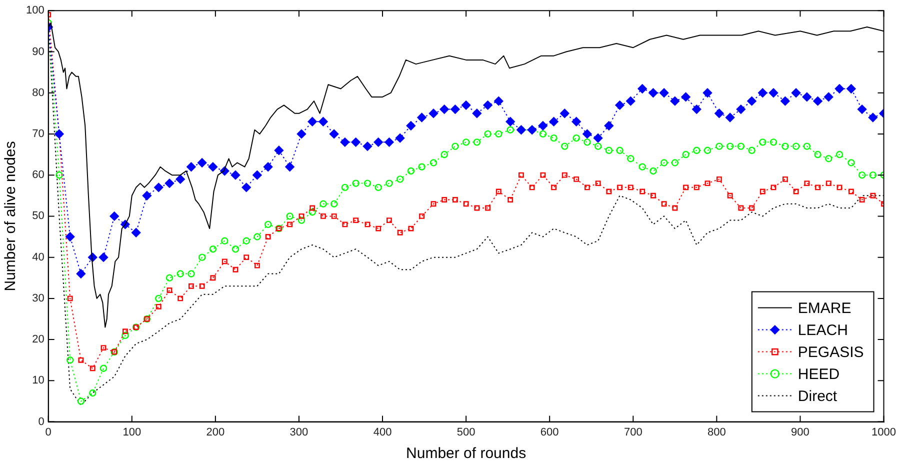 Image resolution: width=900 pixels, height=465 pixels. I want to click on y-tick-label: 90, so click(38, 52).